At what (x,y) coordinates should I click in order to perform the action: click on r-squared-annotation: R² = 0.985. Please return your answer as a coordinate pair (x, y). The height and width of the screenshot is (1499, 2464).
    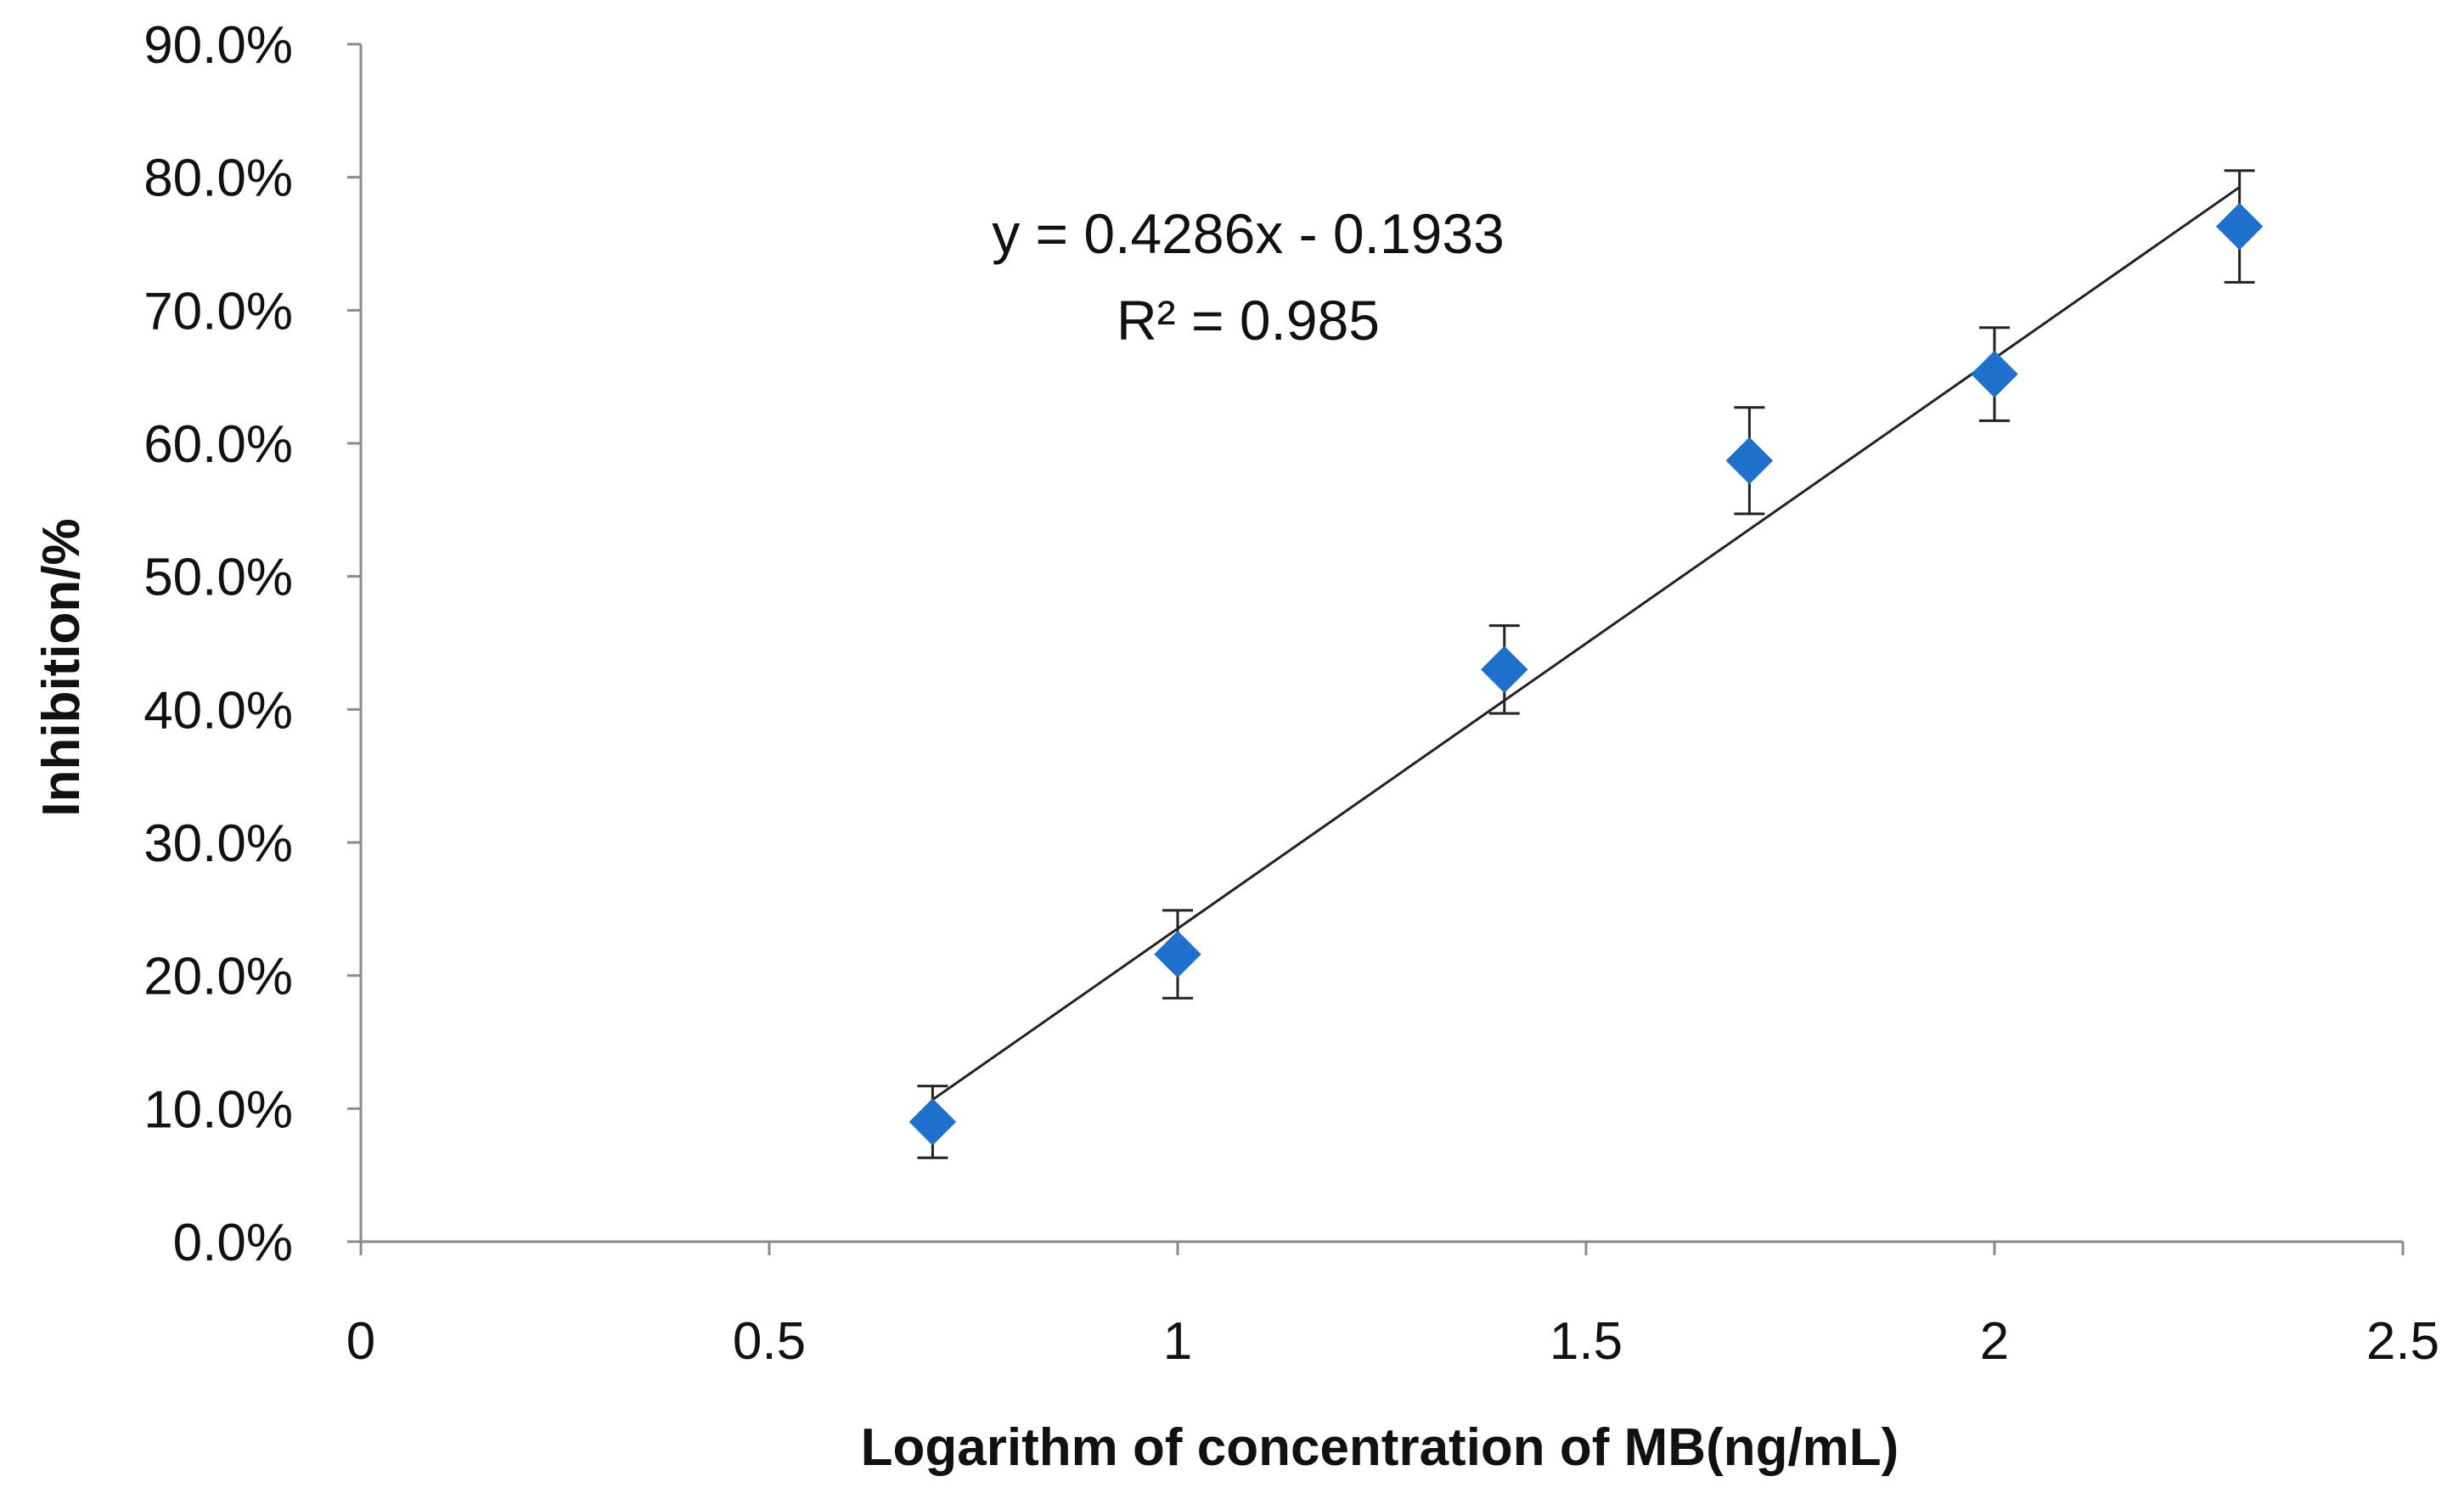
    Looking at the image, I should click on (1248, 320).